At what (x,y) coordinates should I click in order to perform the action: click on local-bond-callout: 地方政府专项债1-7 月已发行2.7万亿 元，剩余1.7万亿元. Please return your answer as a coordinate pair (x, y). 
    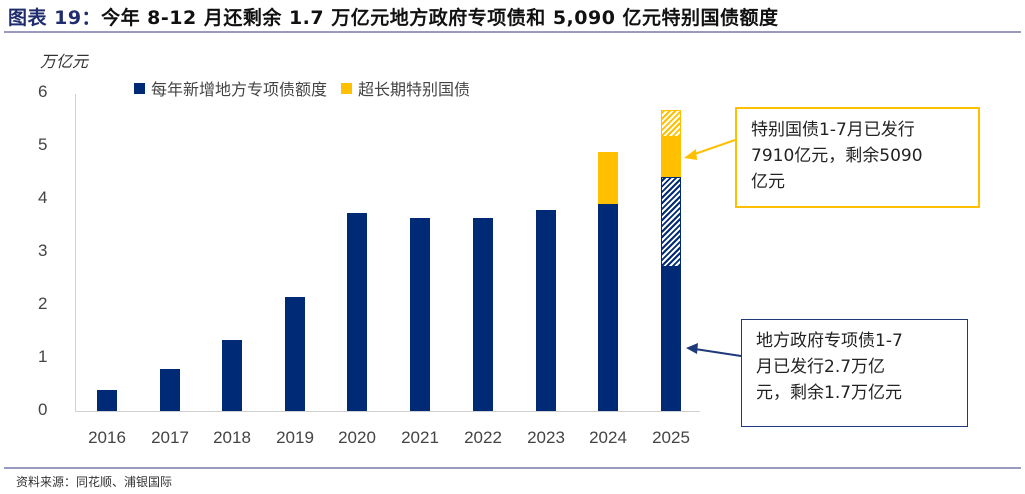
    Looking at the image, I should click on (854, 373).